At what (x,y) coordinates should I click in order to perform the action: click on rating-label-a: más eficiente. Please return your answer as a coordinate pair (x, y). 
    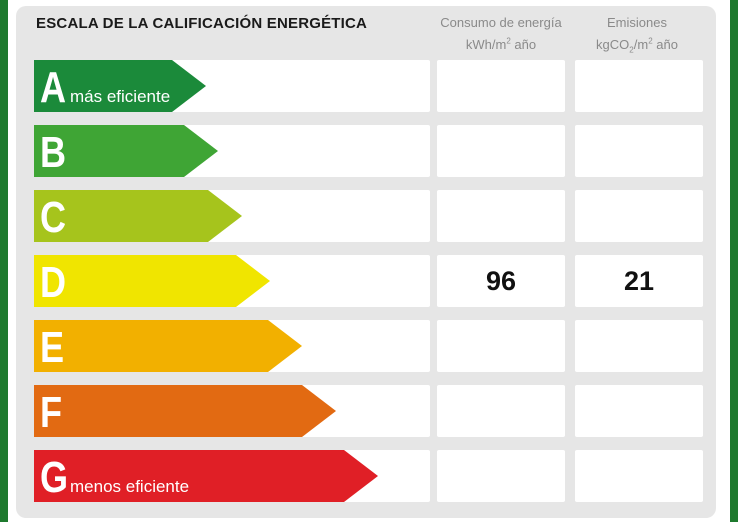
    Looking at the image, I should click on (120, 96).